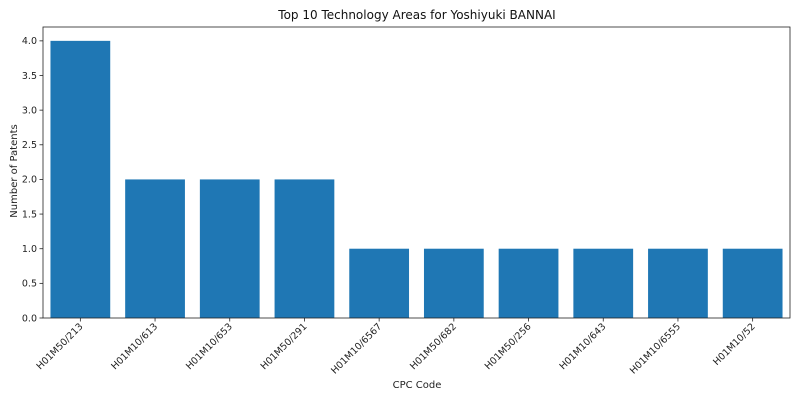 The height and width of the screenshot is (400, 800). Describe the element at coordinates (655, 348) in the screenshot. I see `x-tick-label: H01M10/6555` at that location.